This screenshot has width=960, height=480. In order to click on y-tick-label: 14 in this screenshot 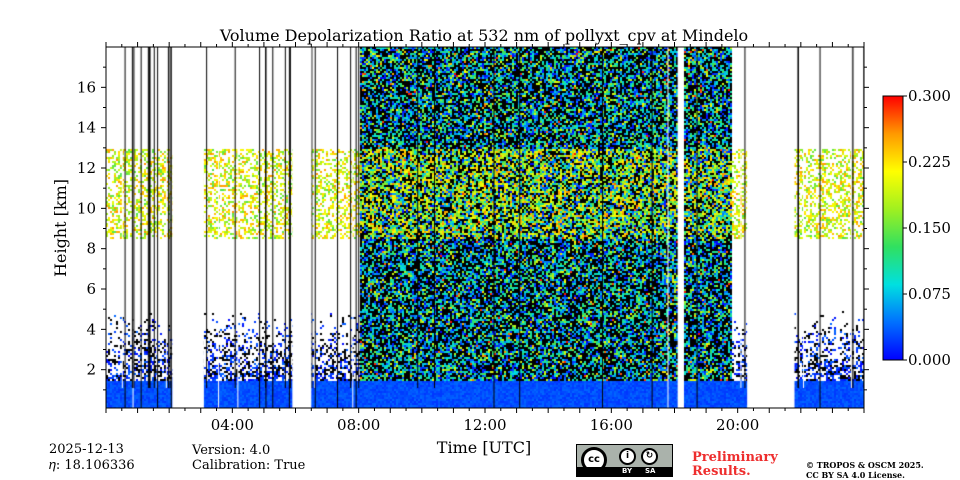, I will do `click(86, 128)`.